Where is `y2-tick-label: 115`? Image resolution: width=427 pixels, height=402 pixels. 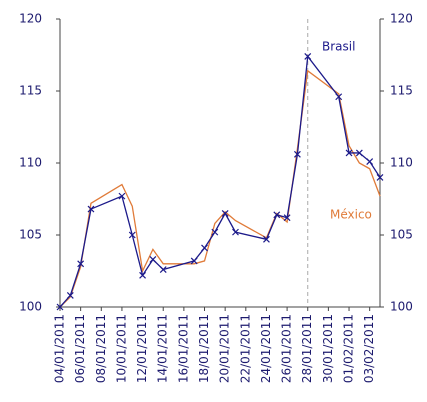 y2-tick-label: 115 is located at coordinates (401, 91).